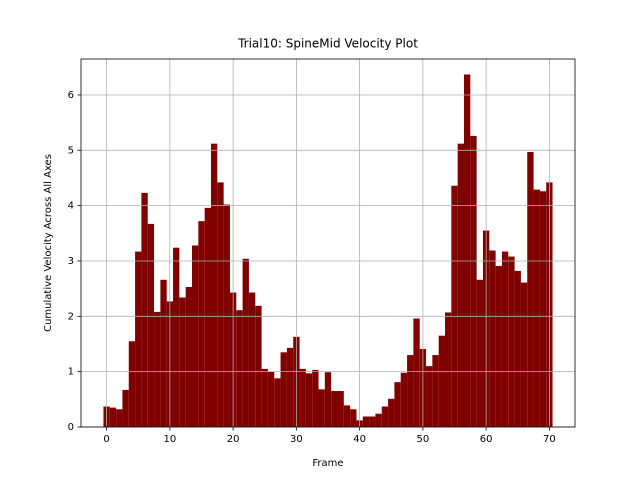 The width and height of the screenshot is (640, 480). What do you see at coordinates (71, 206) in the screenshot?
I see `y-tick-label: 4` at bounding box center [71, 206].